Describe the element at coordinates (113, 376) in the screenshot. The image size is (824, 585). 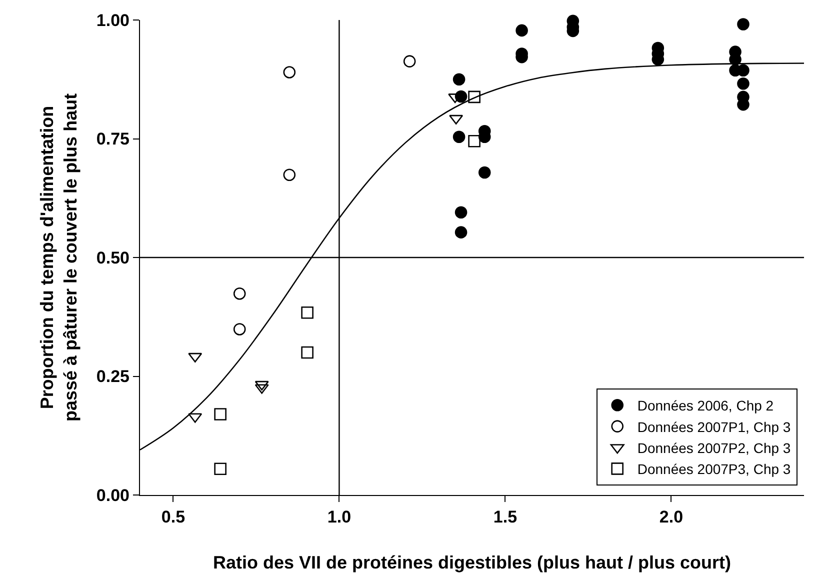
I see `y-tick-label: 0.25` at that location.